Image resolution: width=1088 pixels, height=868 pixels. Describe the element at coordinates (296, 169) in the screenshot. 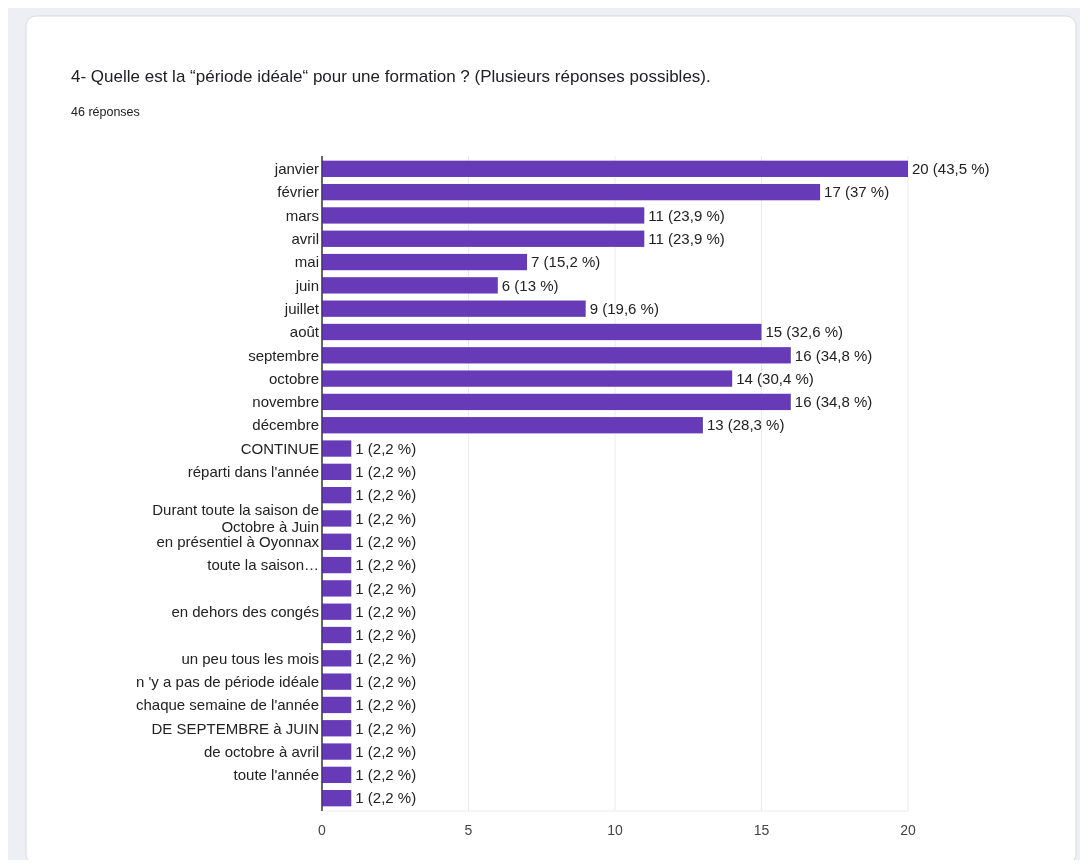

I see `y-tick-label: janvier` at that location.